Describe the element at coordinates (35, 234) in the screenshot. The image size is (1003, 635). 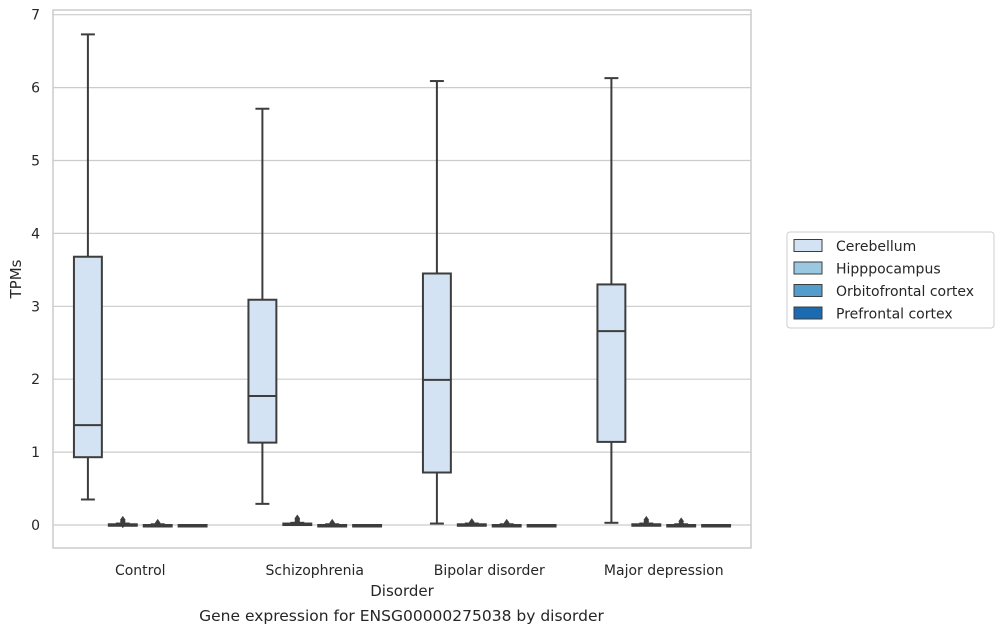
I see `y-tick-label: 4` at that location.